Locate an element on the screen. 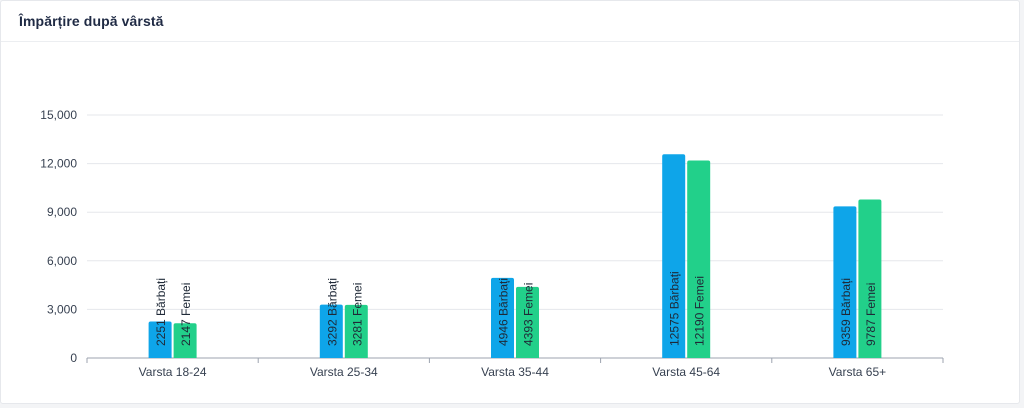  x-tick-label: Varsta 25-34 is located at coordinates (344, 372).